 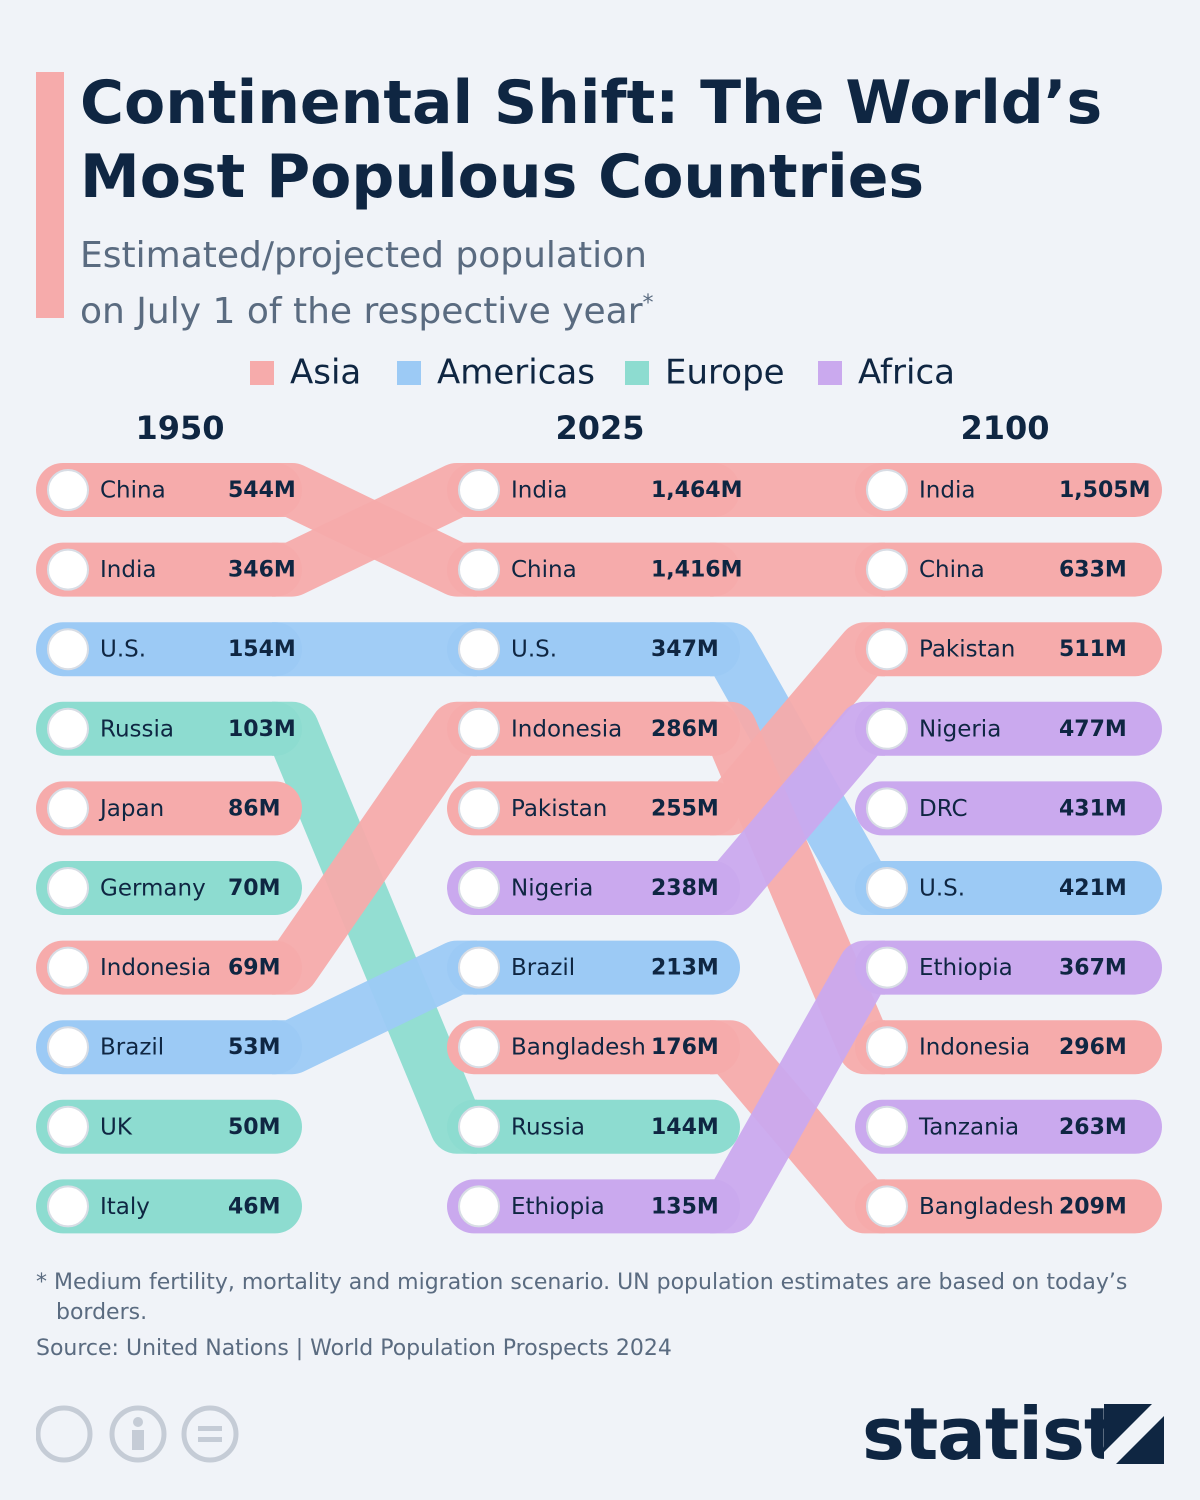 What do you see at coordinates (685, 729) in the screenshot?
I see `value-label: 286M` at bounding box center [685, 729].